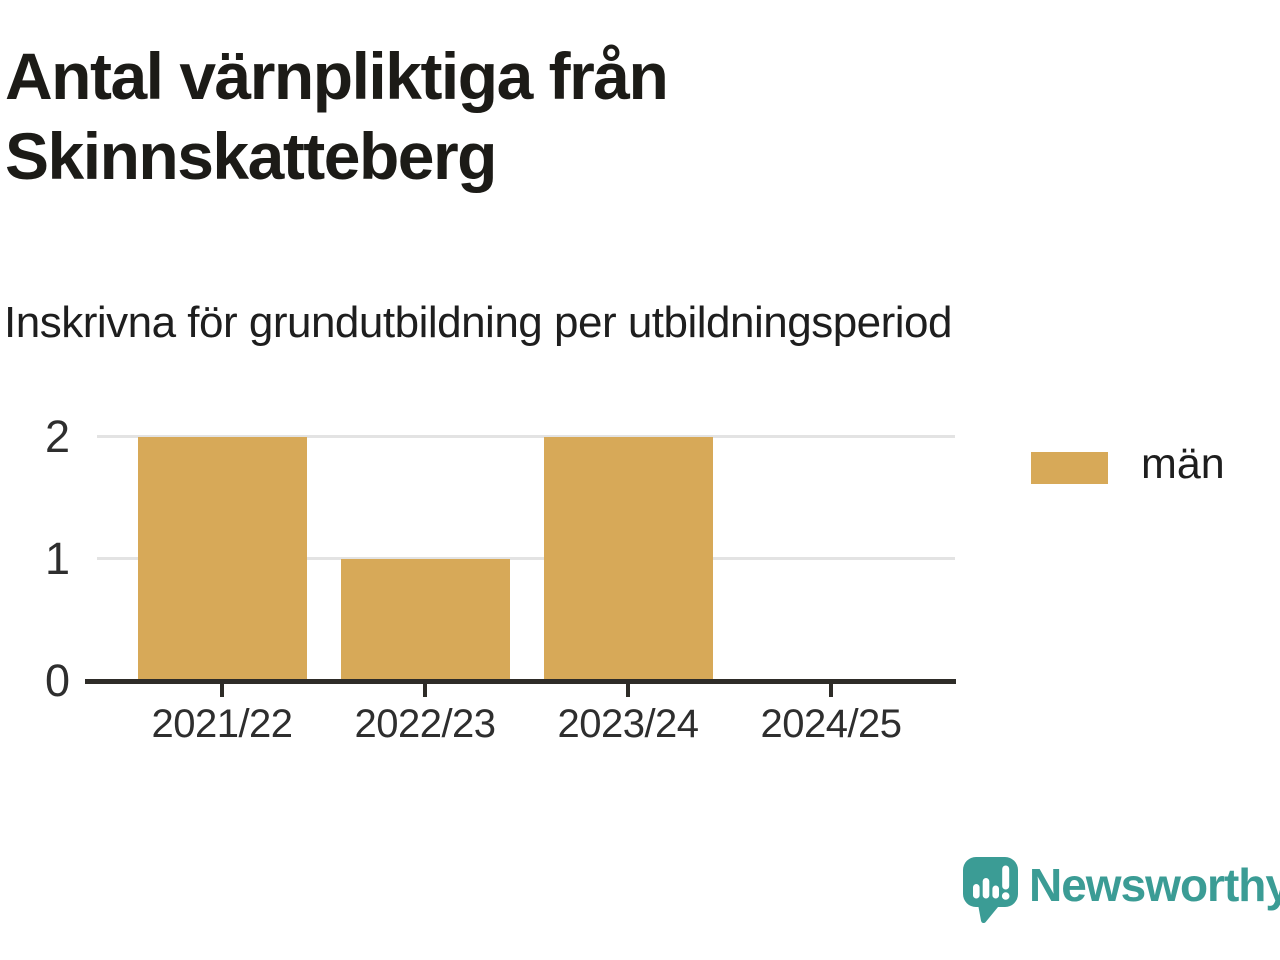  Describe the element at coordinates (831, 690) in the screenshot. I see `x-tick-2024/25` at that location.